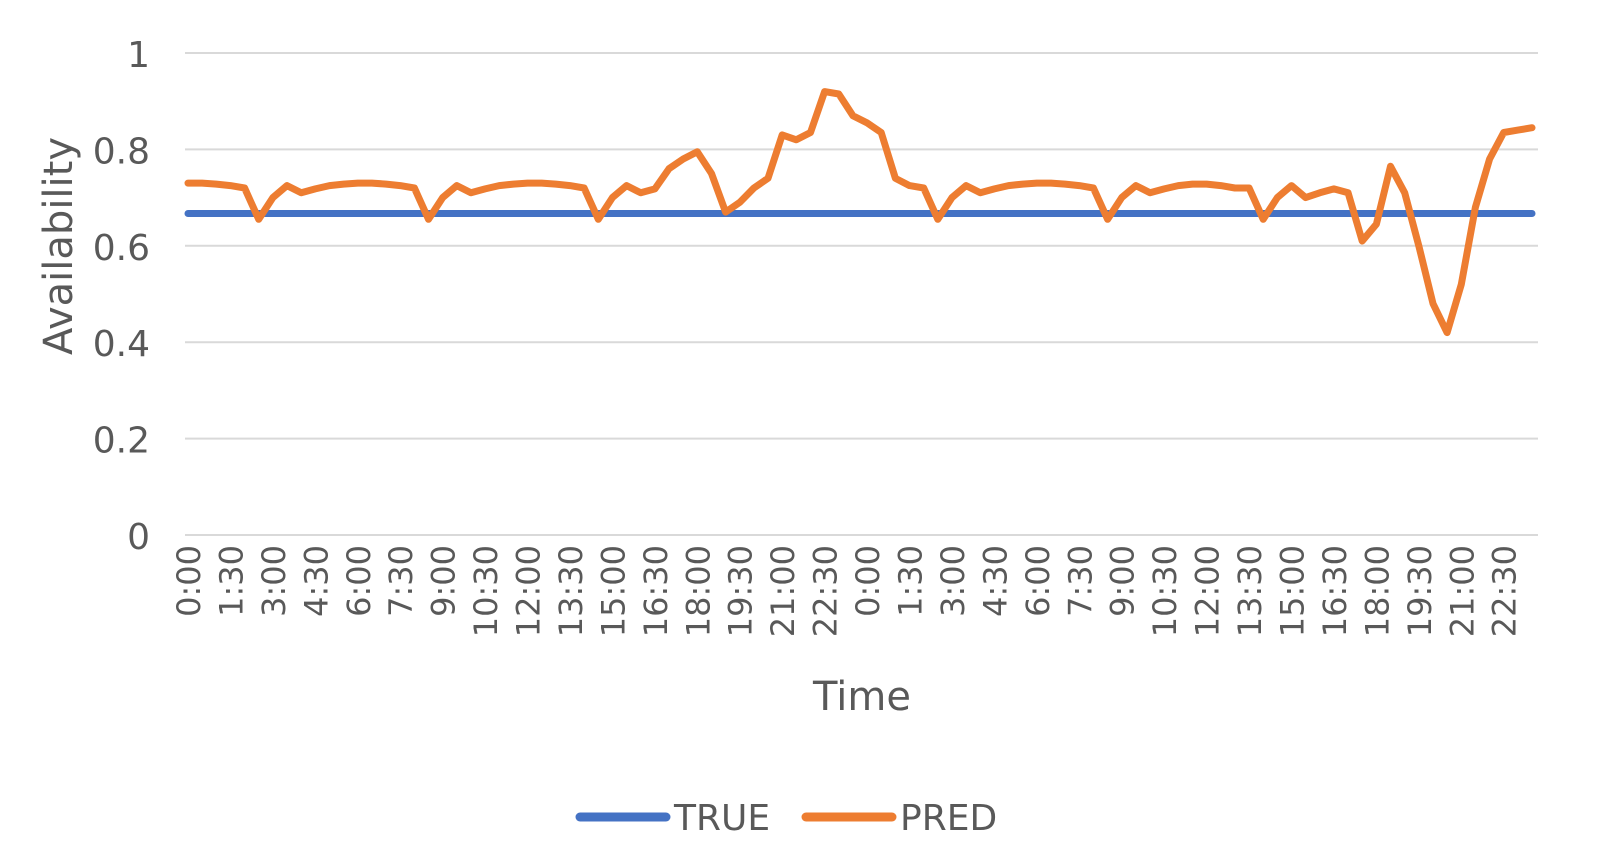  Describe the element at coordinates (861, 697) in the screenshot. I see `x-axis-title: Time` at that location.